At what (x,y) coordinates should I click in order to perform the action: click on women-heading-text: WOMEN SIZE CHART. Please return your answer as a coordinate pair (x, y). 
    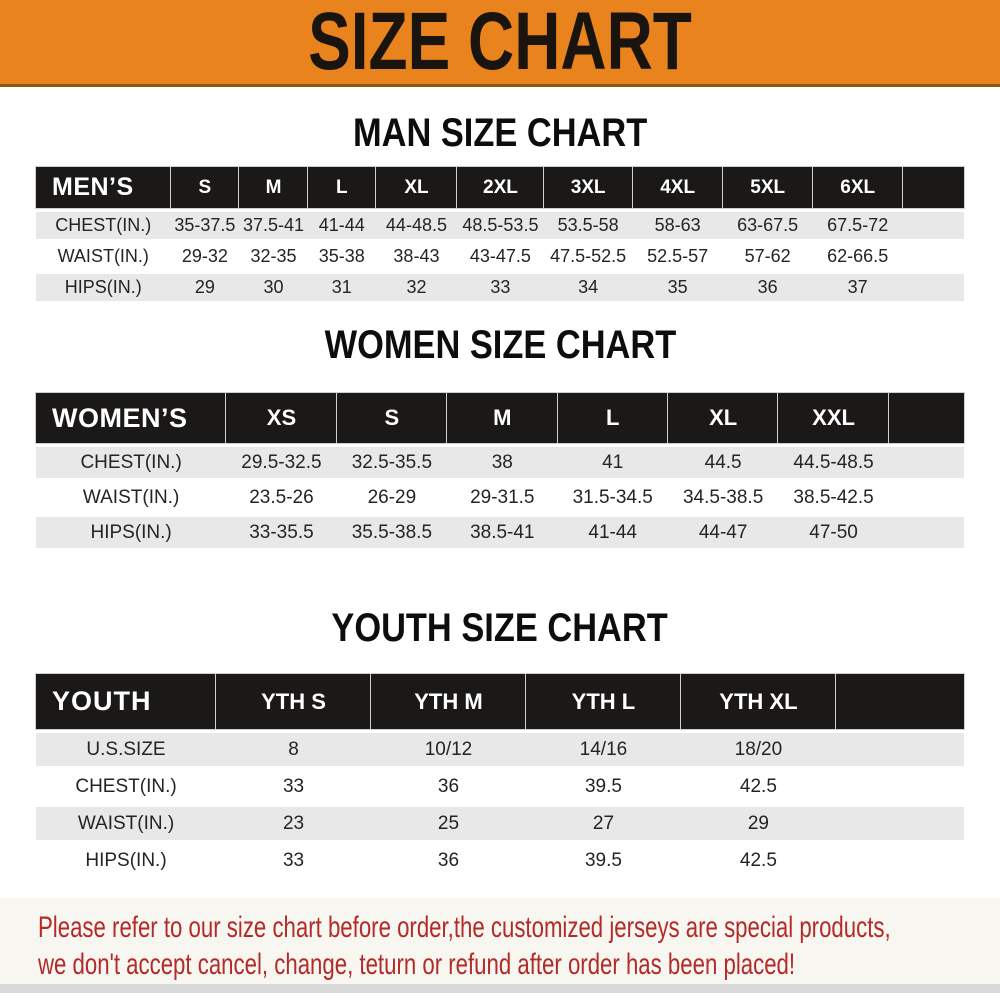
    Looking at the image, I should click on (500, 345).